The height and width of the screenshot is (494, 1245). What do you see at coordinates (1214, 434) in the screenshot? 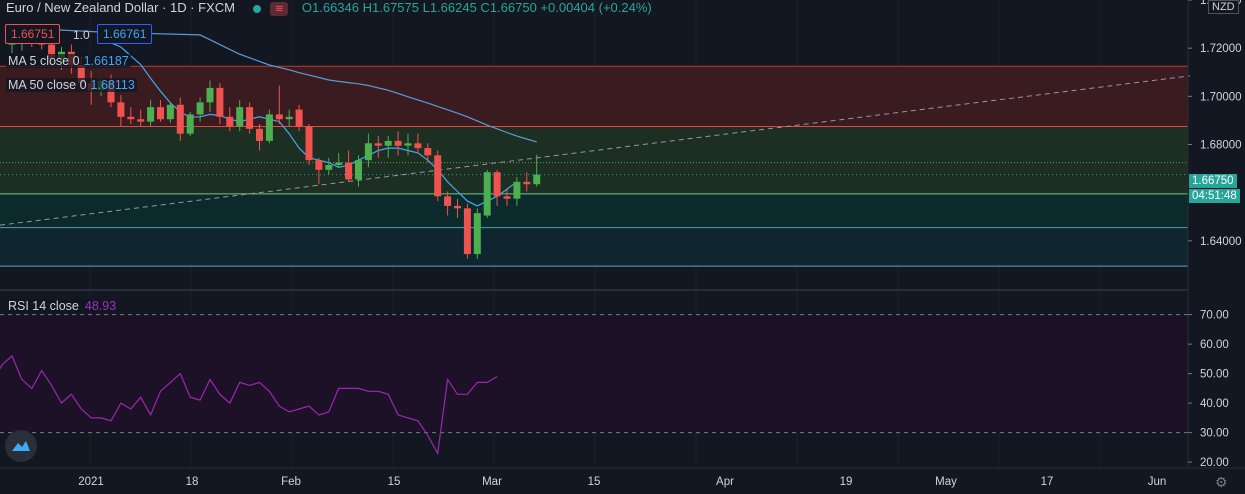
I see `rsi-tick-label: 30.00` at bounding box center [1214, 434].